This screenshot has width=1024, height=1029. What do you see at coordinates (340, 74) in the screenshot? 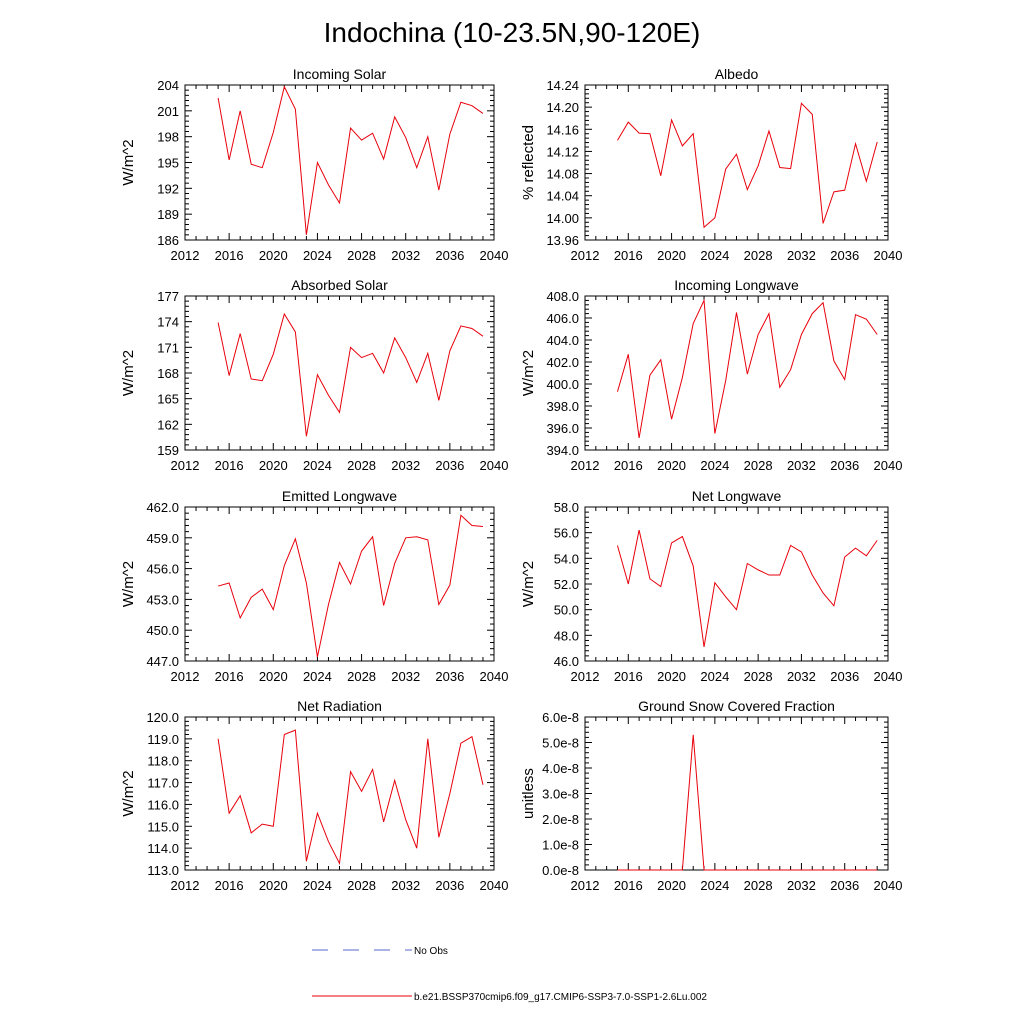
I see `chart-title: Incoming Solar` at bounding box center [340, 74].